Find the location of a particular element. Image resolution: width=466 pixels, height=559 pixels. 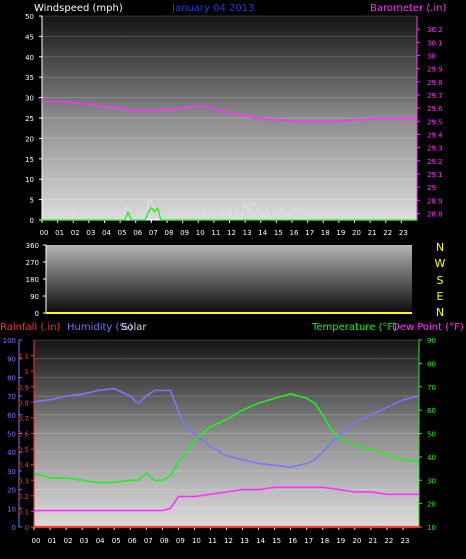

wind-speed-line is located at coordinates (229, 214).